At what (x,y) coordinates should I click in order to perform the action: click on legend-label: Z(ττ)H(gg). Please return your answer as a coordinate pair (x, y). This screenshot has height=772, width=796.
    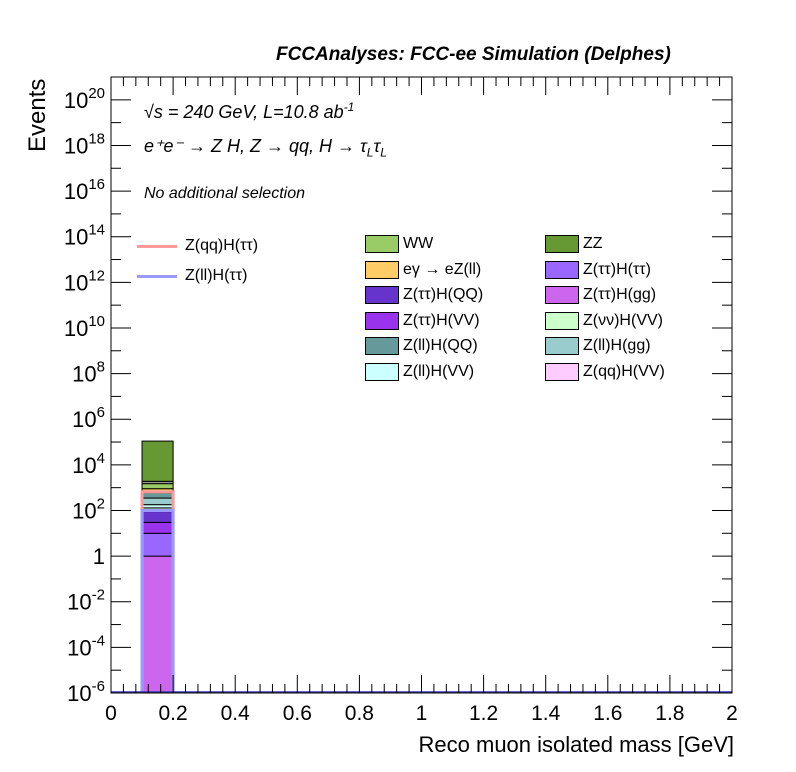
    Looking at the image, I should click on (620, 294).